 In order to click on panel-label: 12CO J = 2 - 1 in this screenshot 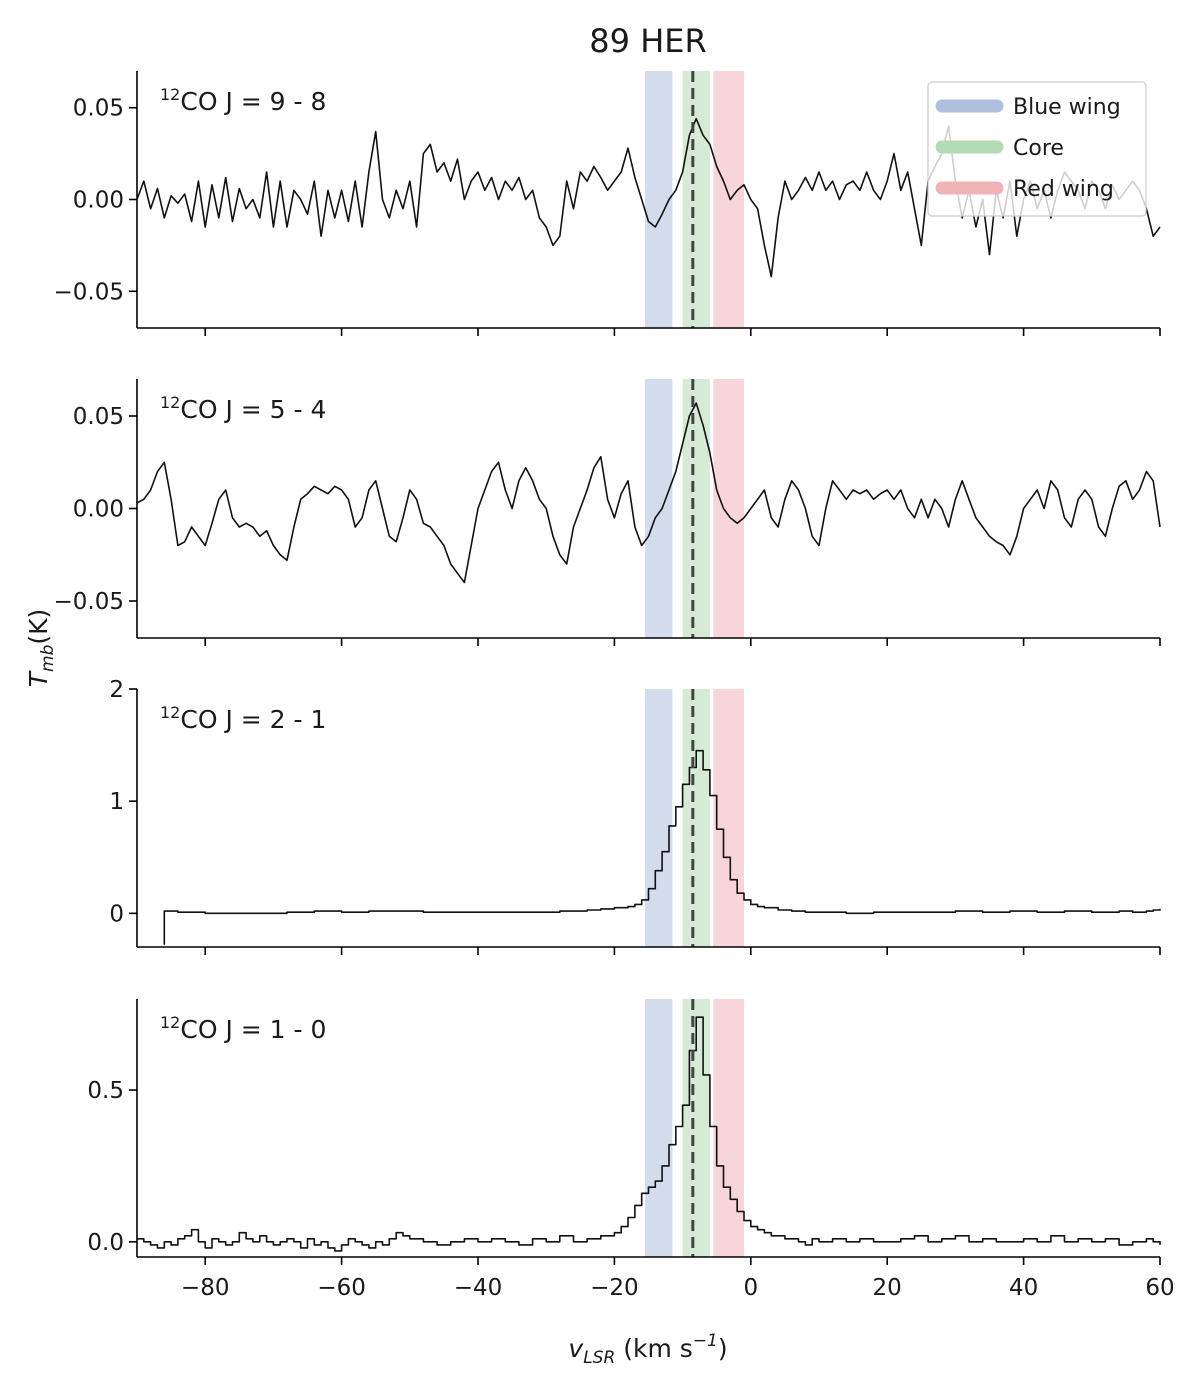, I will do `click(243, 718)`.